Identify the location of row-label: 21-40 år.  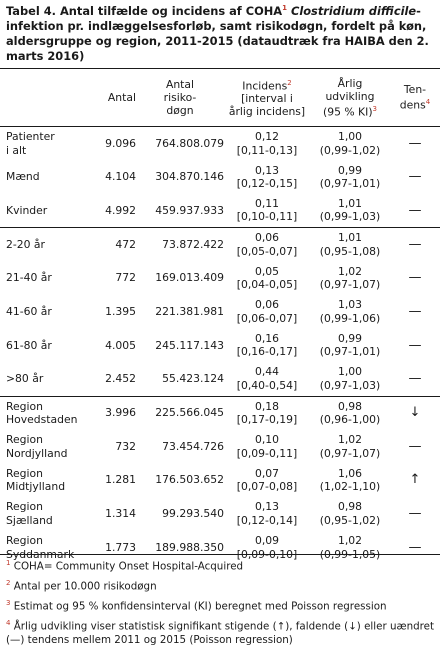
(29, 278).